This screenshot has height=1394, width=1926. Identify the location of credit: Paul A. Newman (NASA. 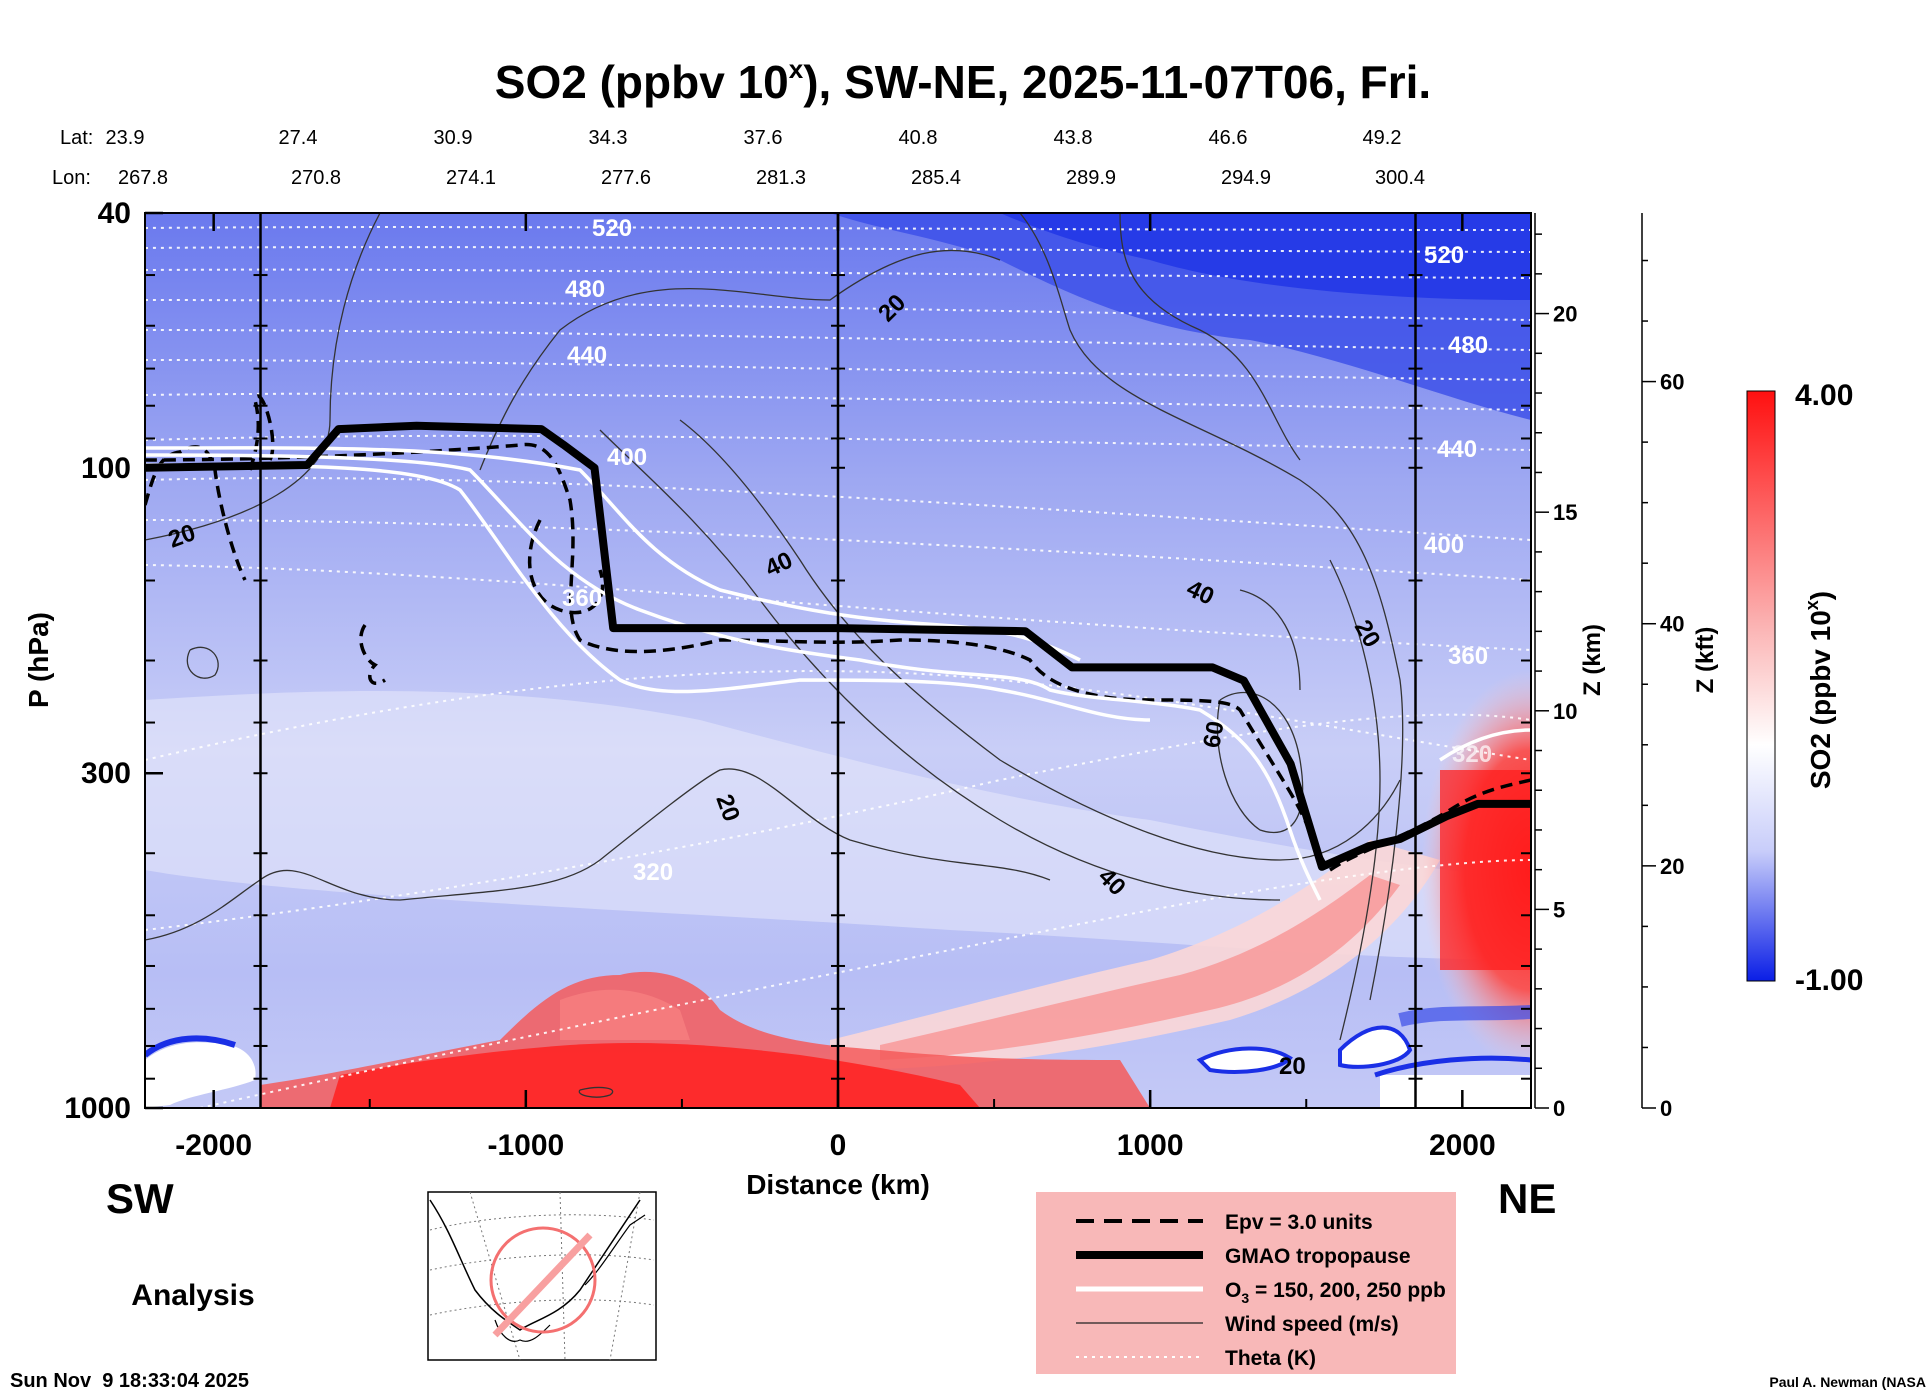
(1847, 1382).